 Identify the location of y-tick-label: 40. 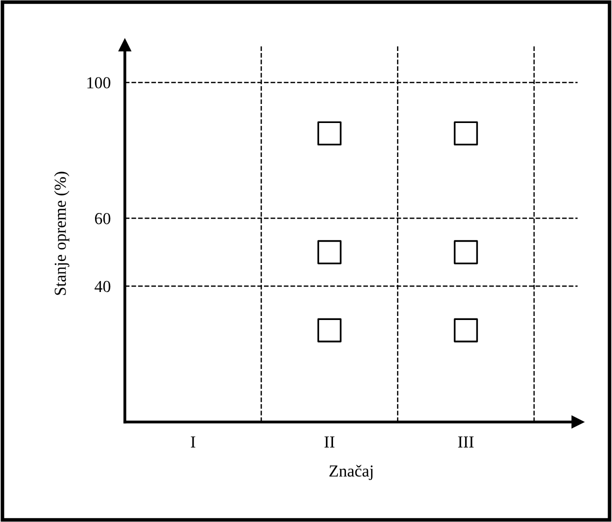
(102, 286).